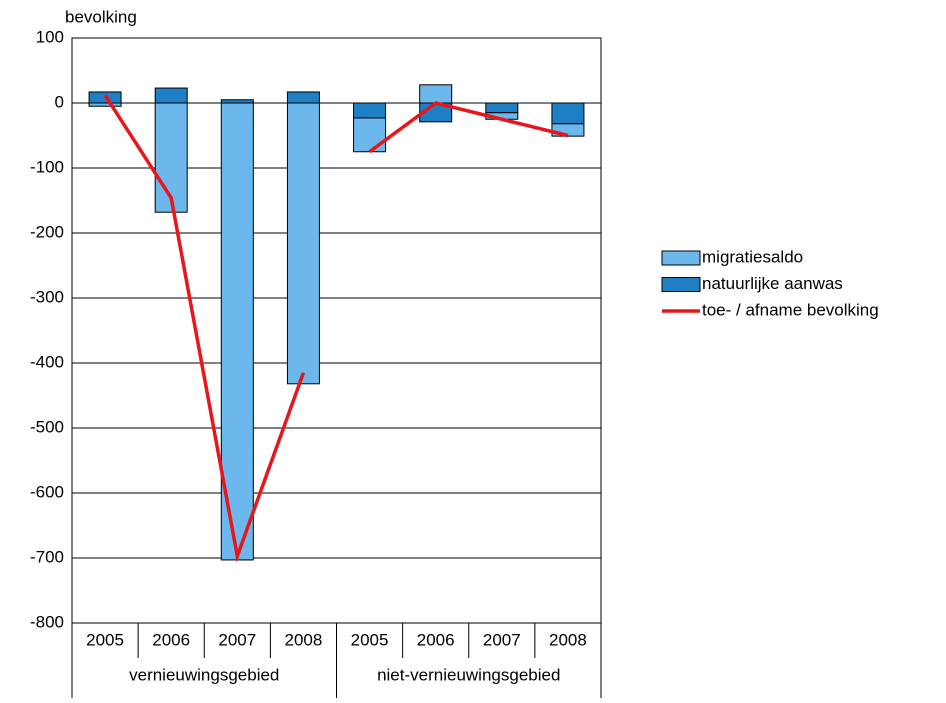  Describe the element at coordinates (468, 674) in the screenshot. I see `group-label: niet-vernieuwingsgebied` at that location.